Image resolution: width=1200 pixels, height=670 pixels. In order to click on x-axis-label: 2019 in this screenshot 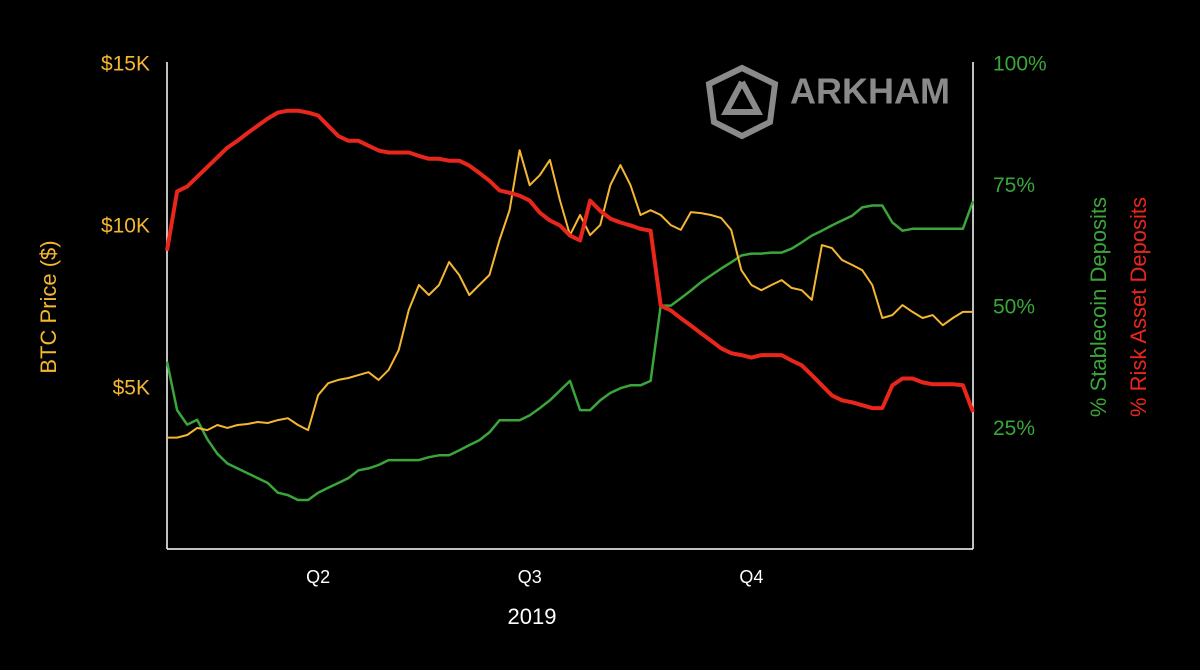, I will do `click(532, 616)`.